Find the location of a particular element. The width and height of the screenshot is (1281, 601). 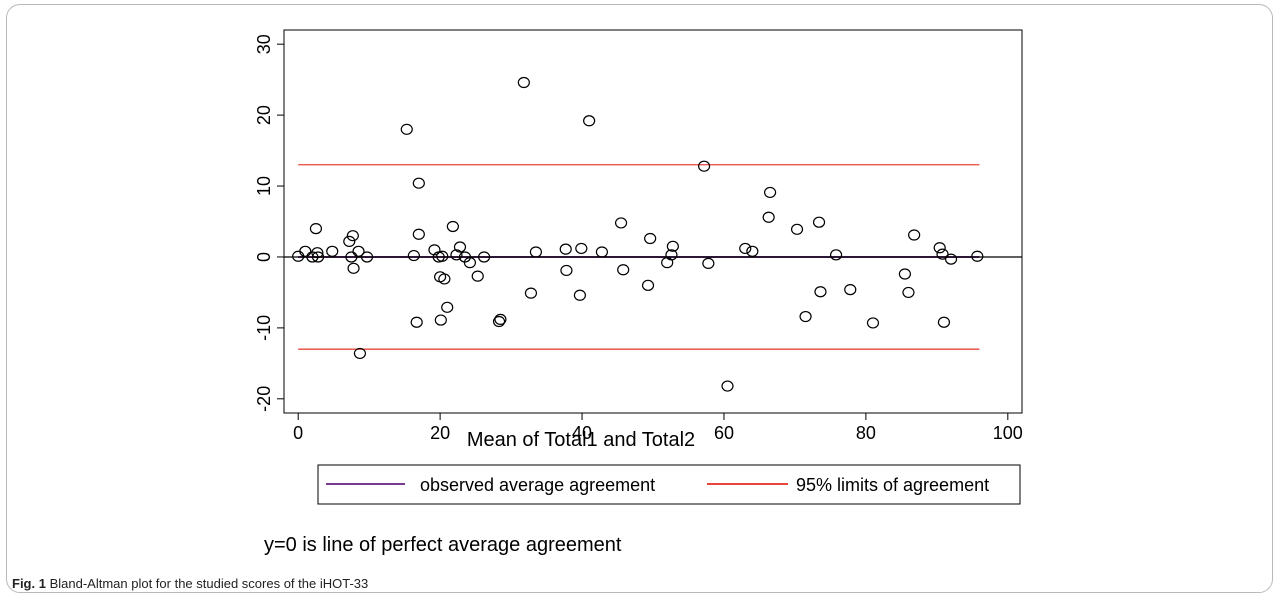

figure-label: Fig. 1 is located at coordinates (29, 583).